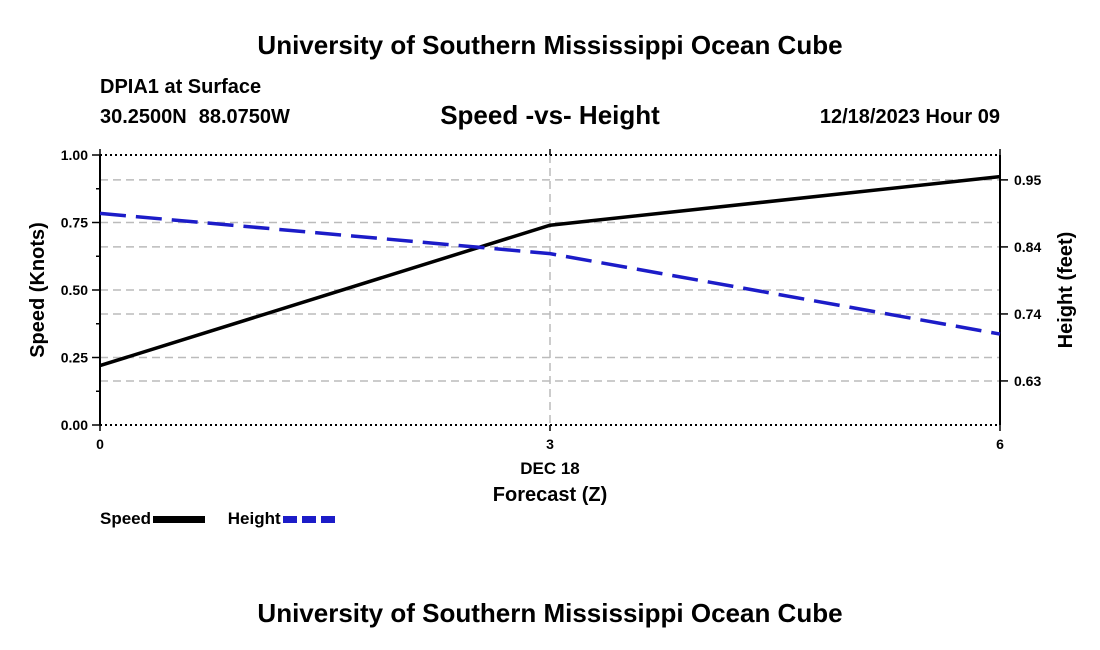  What do you see at coordinates (74, 155) in the screenshot?
I see `y-left-tick-label: 1.00` at bounding box center [74, 155].